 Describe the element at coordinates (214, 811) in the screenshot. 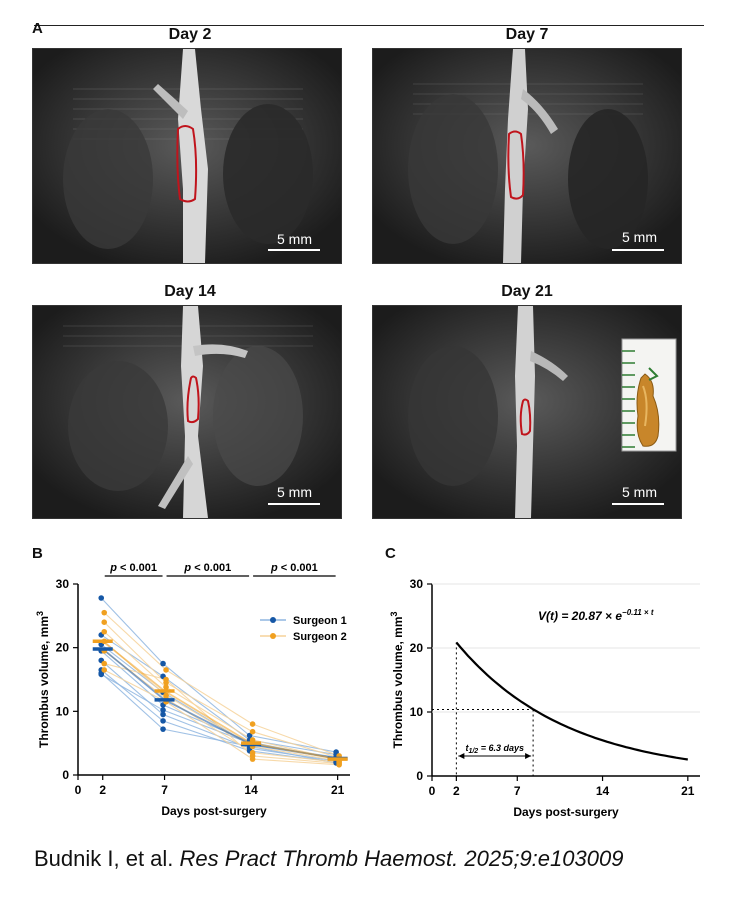

I see `b-x-label: Days post-surgery` at that location.